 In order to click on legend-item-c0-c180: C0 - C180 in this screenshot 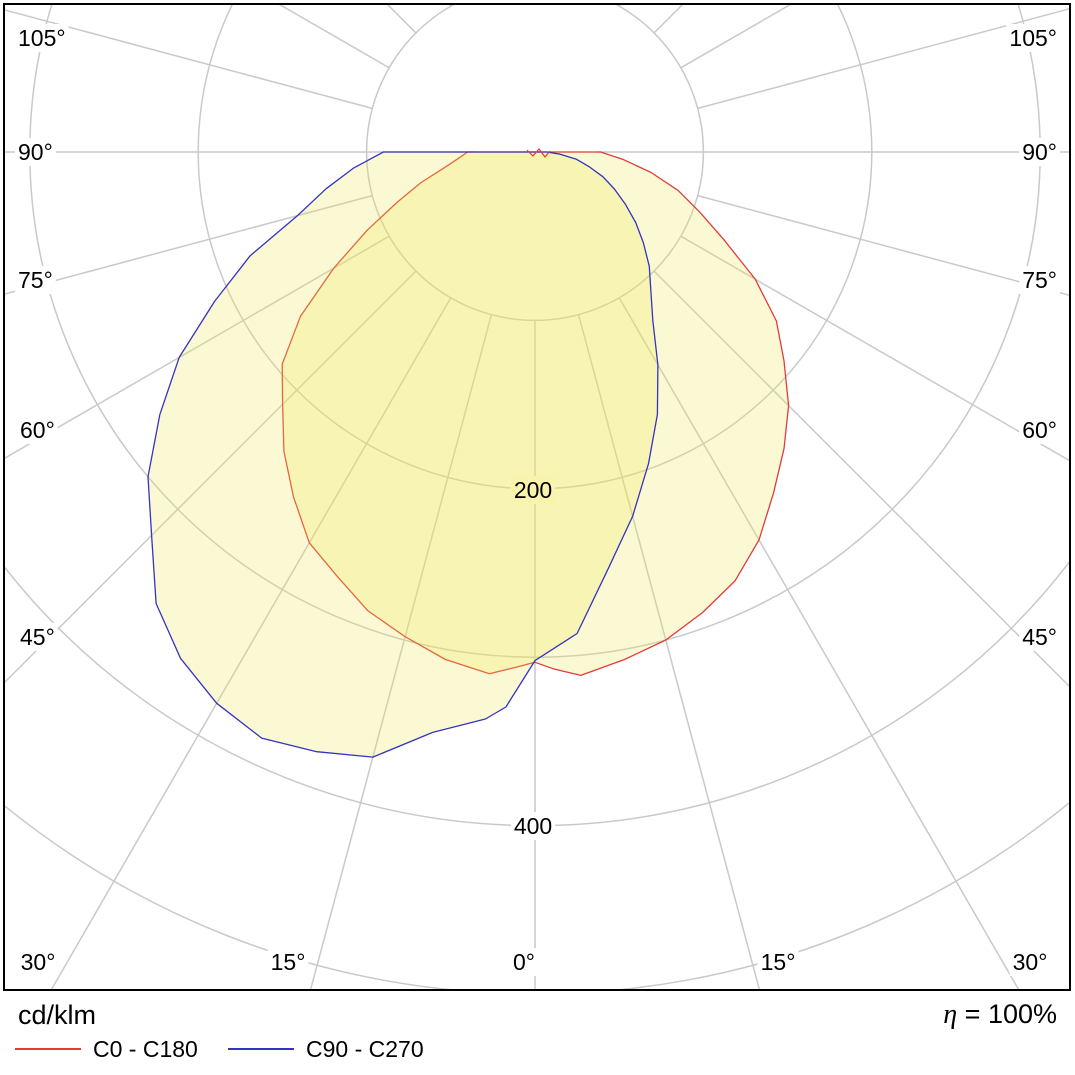, I will do `click(106, 1048)`.